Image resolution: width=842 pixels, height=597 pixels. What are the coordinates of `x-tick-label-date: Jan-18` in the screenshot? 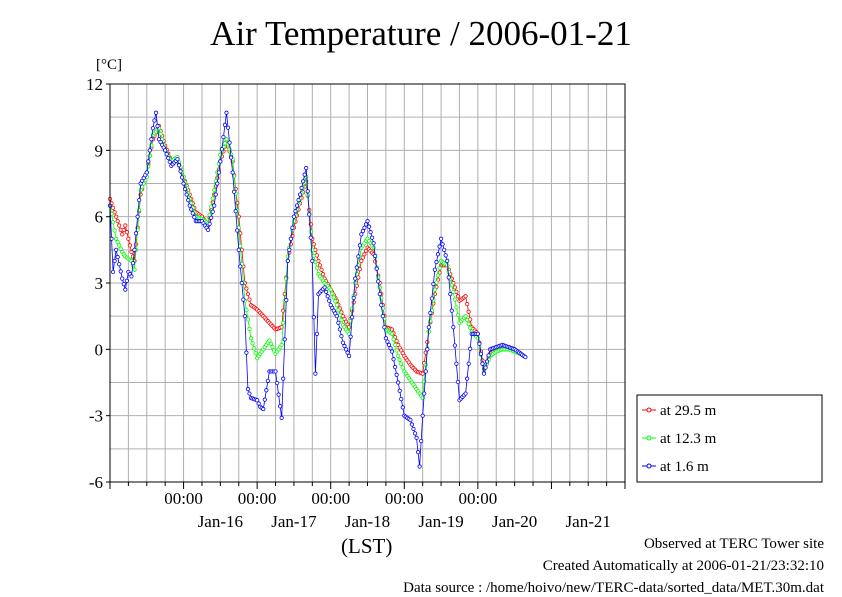 It's located at (367, 521).